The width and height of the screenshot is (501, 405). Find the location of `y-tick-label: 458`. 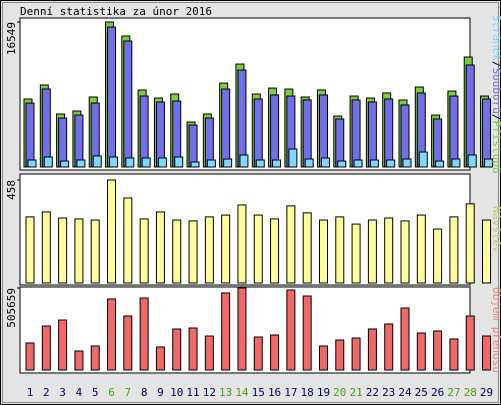

y-tick-label: 458 is located at coordinates (11, 190).